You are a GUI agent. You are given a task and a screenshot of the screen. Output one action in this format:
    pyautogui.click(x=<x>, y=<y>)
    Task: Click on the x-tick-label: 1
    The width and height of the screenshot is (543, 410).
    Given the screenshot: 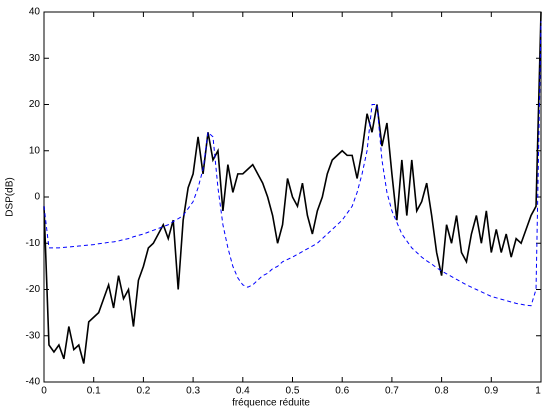 What is the action you would take?
    pyautogui.click(x=538, y=391)
    